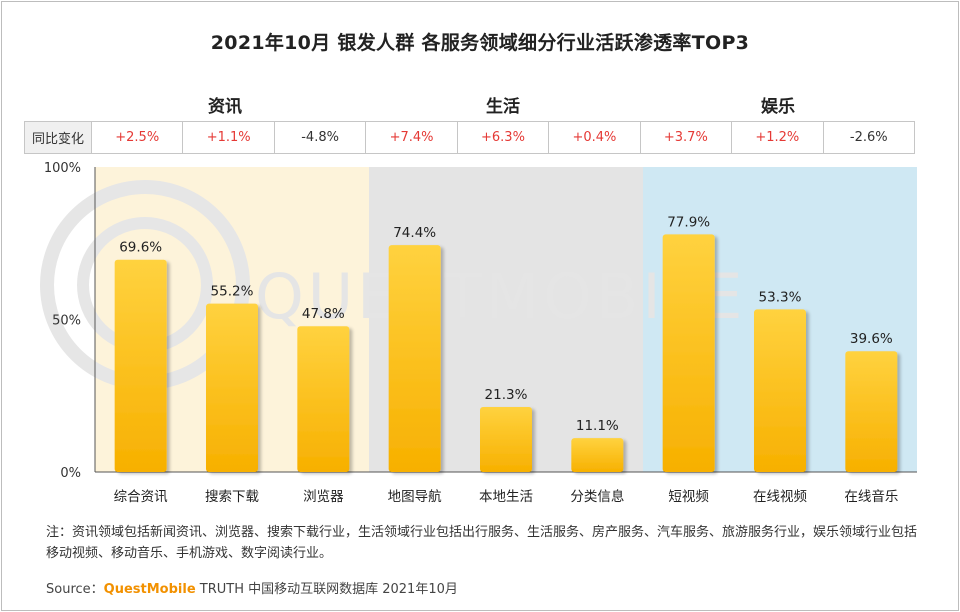 This screenshot has width=960, height=612. Describe the element at coordinates (506, 497) in the screenshot. I see `category-label: 本地生活` at that location.